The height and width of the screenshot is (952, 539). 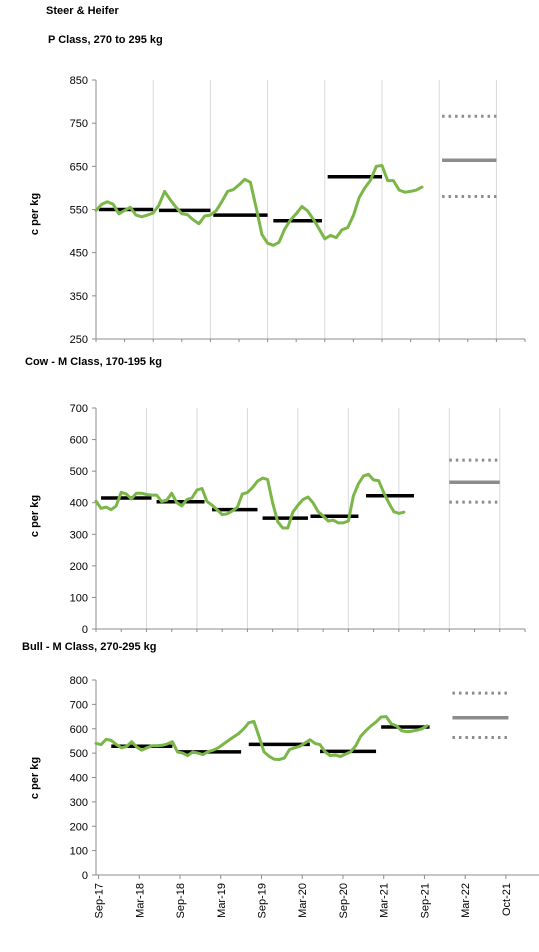 What do you see at coordinates (79, 681) in the screenshot?
I see `chart3-y-tick-label-8: 800` at bounding box center [79, 681].